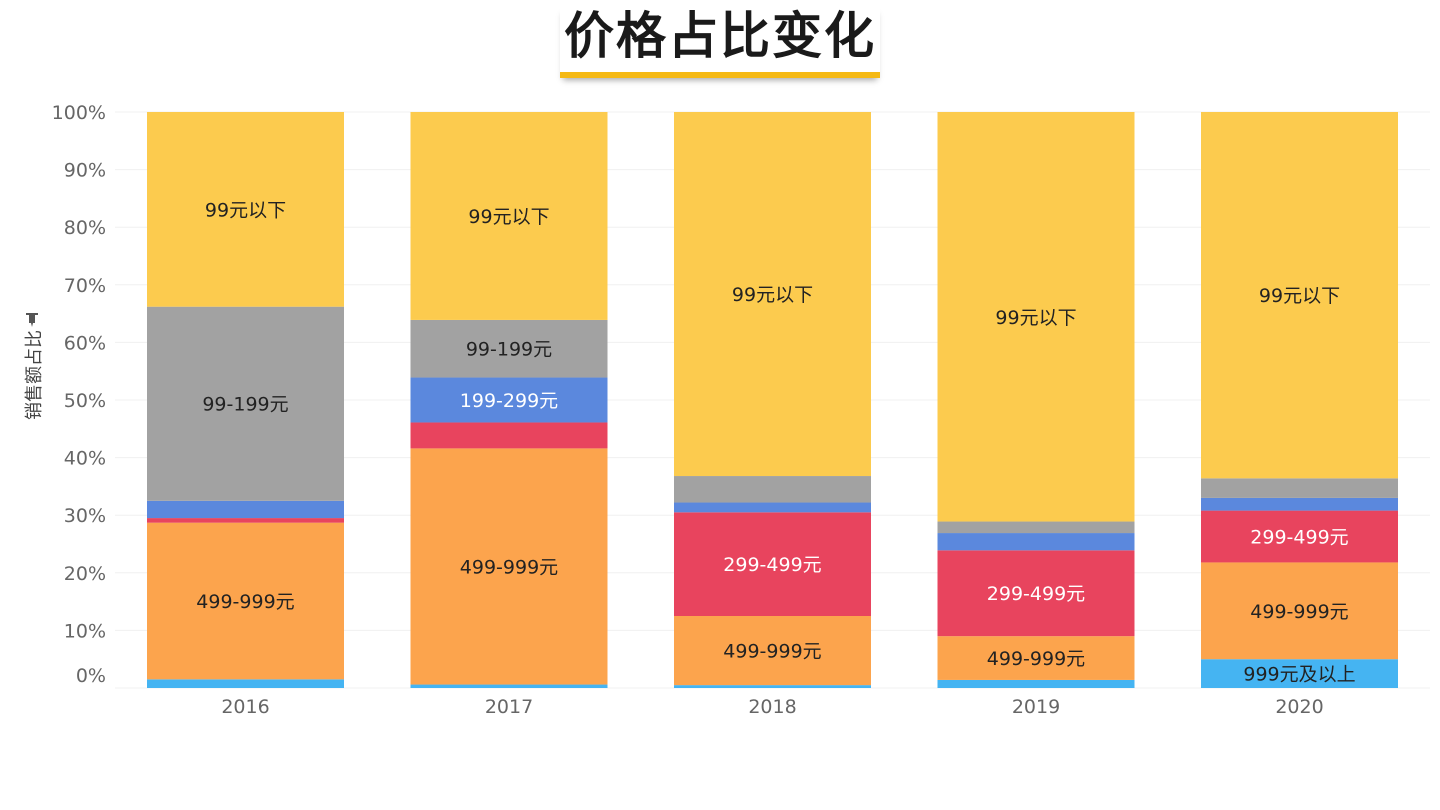 This screenshot has height=810, width=1440. Describe the element at coordinates (85, 401) in the screenshot. I see `y-tick-label: 50%` at that location.